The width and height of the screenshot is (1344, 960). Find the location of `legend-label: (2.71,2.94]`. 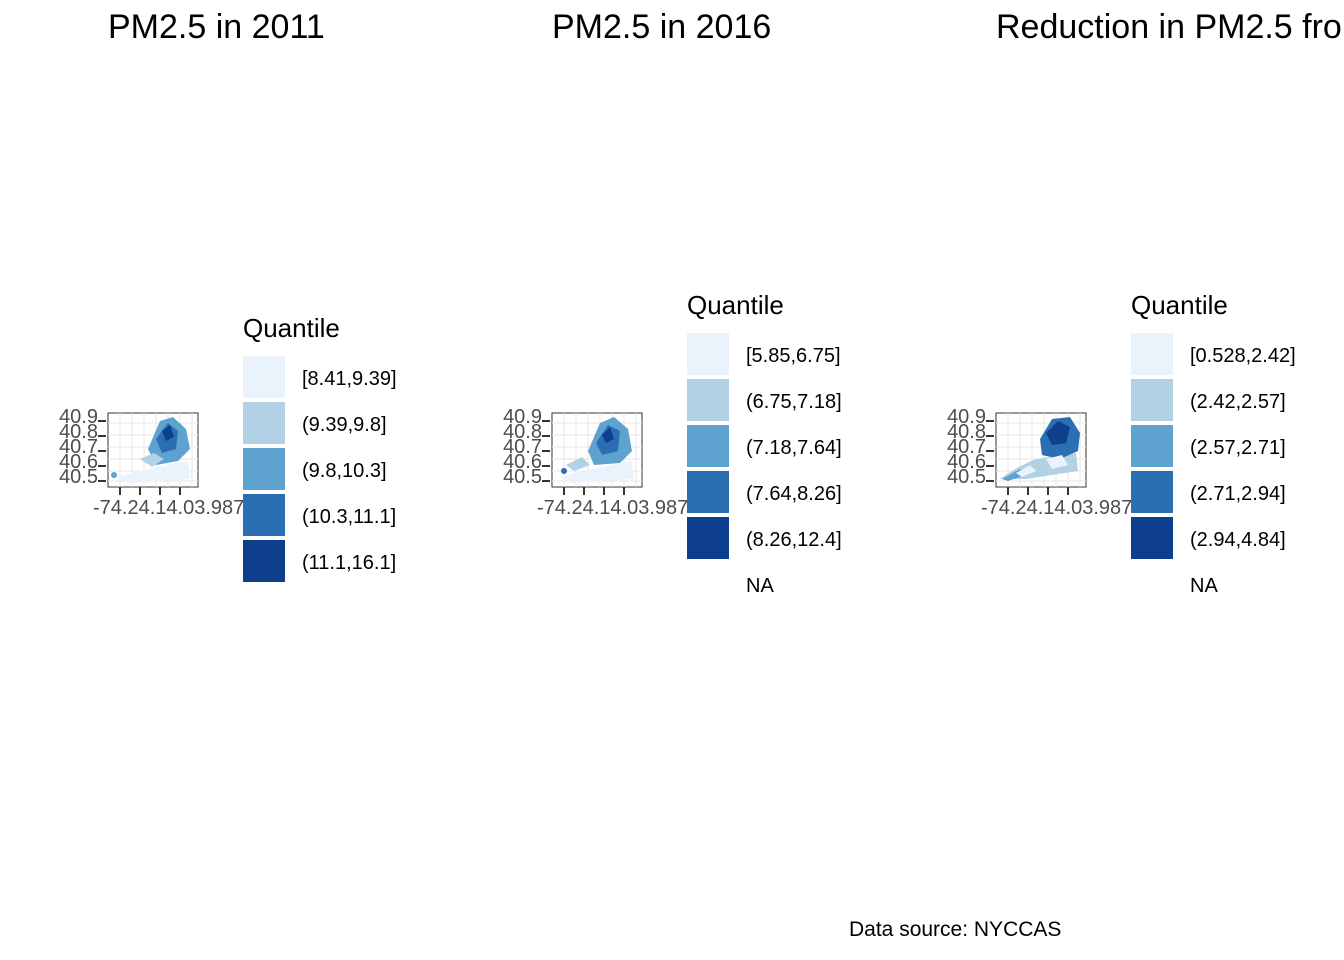

legend-label: (2.71,2.94] is located at coordinates (1238, 493).